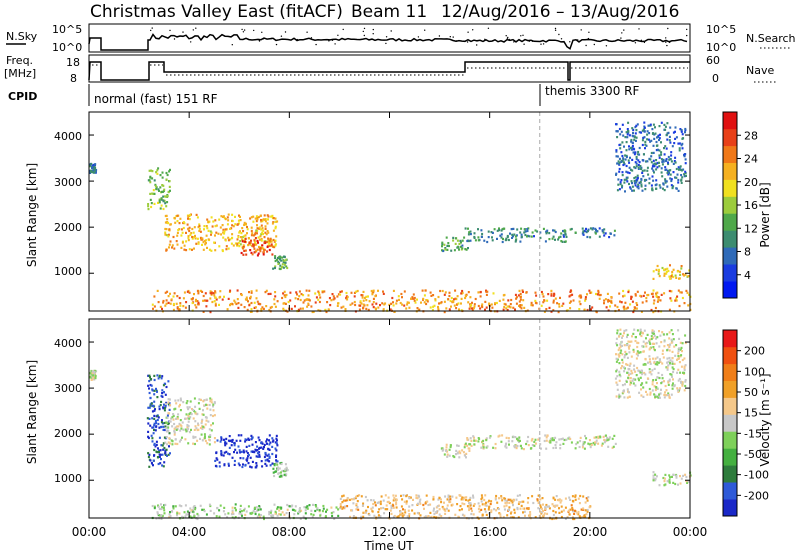 The image size is (800, 554). What do you see at coordinates (68, 227) in the screenshot?
I see `power-ytick-2000: 2000` at bounding box center [68, 227].